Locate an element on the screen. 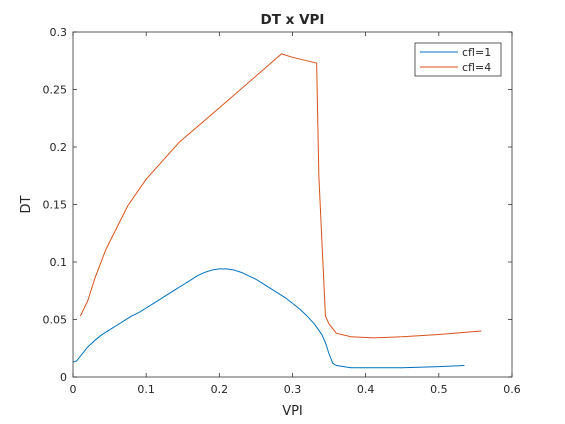 The image size is (565, 424). legend-label-cfl-1: cfl=1 is located at coordinates (476, 52).